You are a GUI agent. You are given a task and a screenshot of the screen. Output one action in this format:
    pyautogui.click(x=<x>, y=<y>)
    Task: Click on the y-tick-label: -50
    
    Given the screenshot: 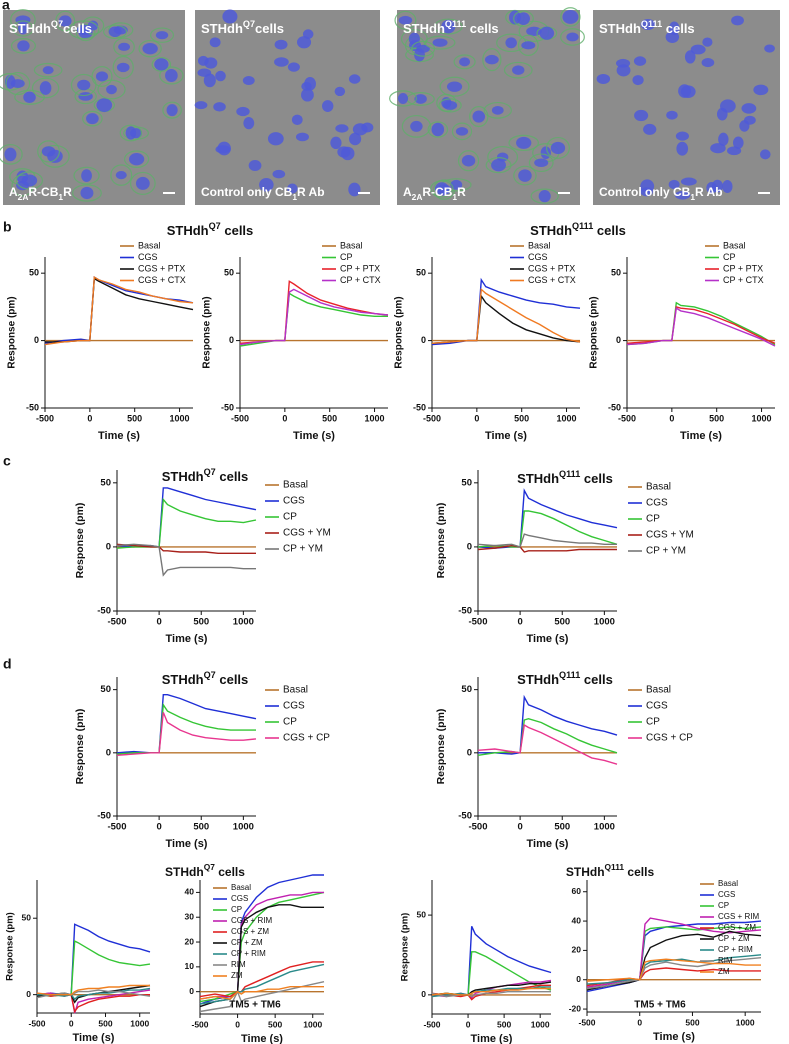 What is the action you would take?
    pyautogui.click(x=419, y=407)
    